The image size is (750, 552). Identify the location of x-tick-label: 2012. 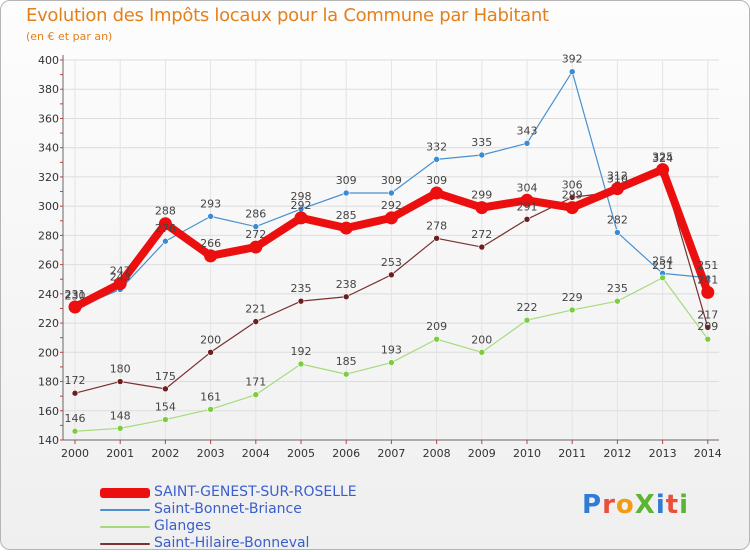
(617, 453).